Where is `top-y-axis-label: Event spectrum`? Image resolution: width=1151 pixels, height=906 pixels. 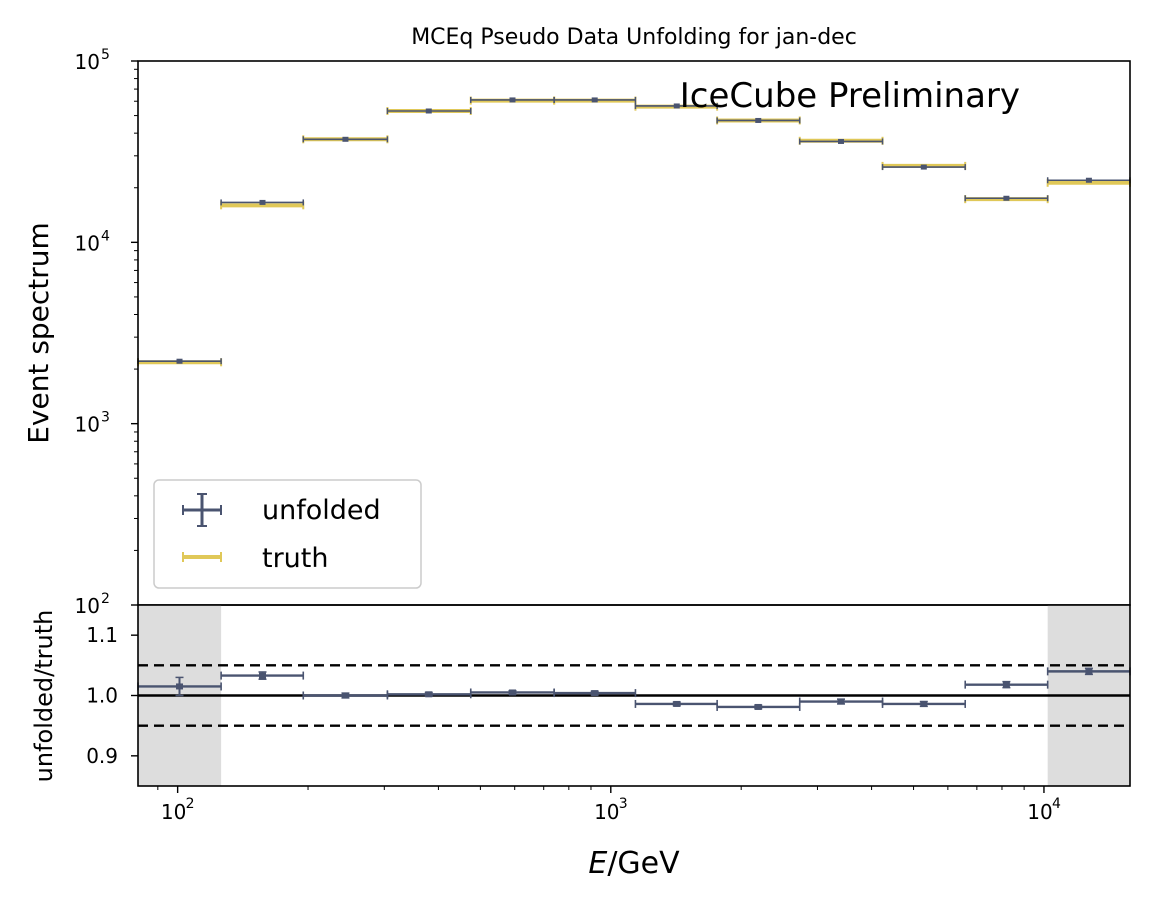 top-y-axis-label: Event spectrum is located at coordinates (38, 333).